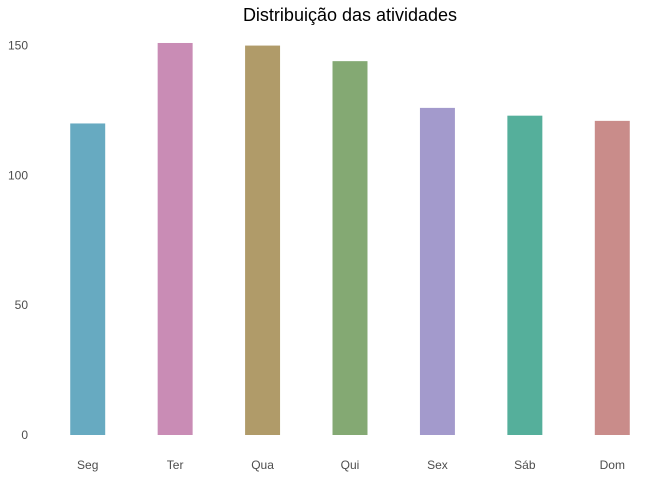 This screenshot has height=480, width=672. What do you see at coordinates (18, 46) in the screenshot?
I see `y-tick-label: 150` at bounding box center [18, 46].